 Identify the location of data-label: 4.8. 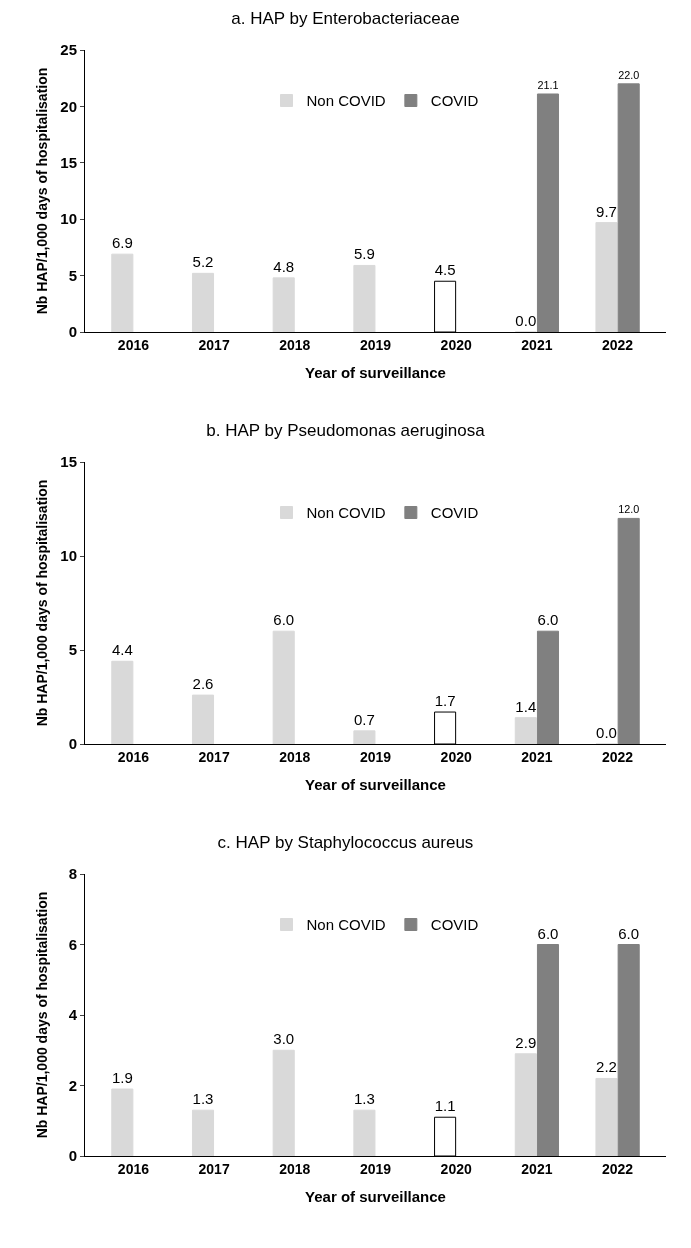
(284, 266).